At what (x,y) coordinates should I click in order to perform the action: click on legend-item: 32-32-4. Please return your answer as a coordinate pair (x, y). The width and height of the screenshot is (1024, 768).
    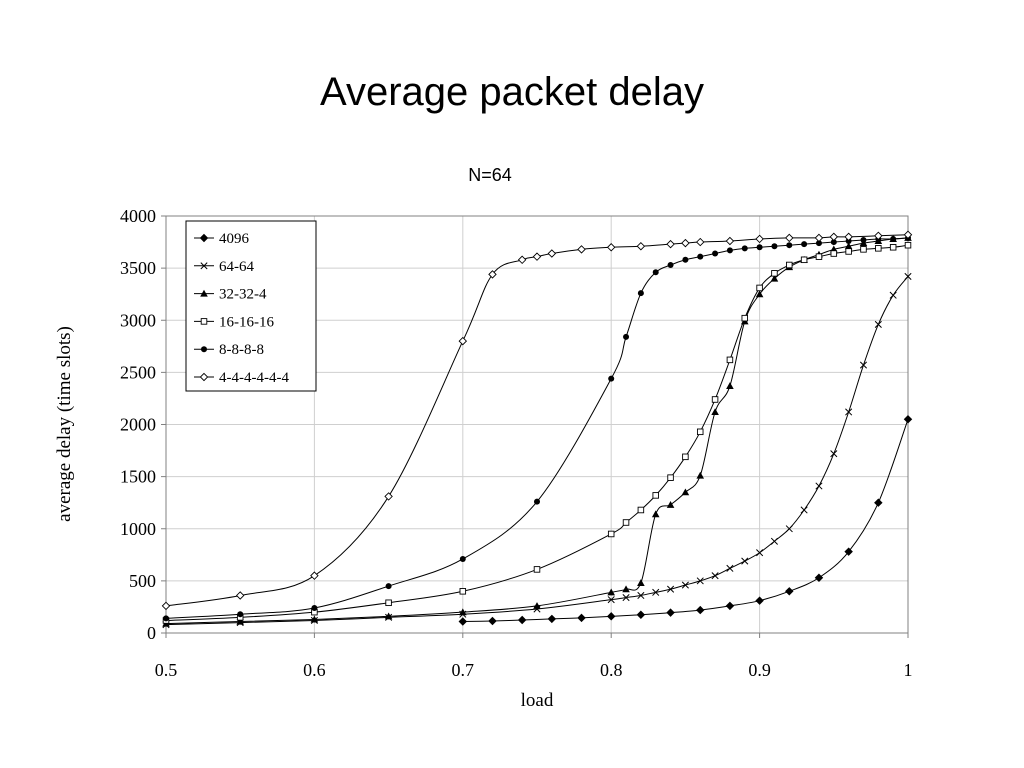
    Looking at the image, I should click on (230, 295).